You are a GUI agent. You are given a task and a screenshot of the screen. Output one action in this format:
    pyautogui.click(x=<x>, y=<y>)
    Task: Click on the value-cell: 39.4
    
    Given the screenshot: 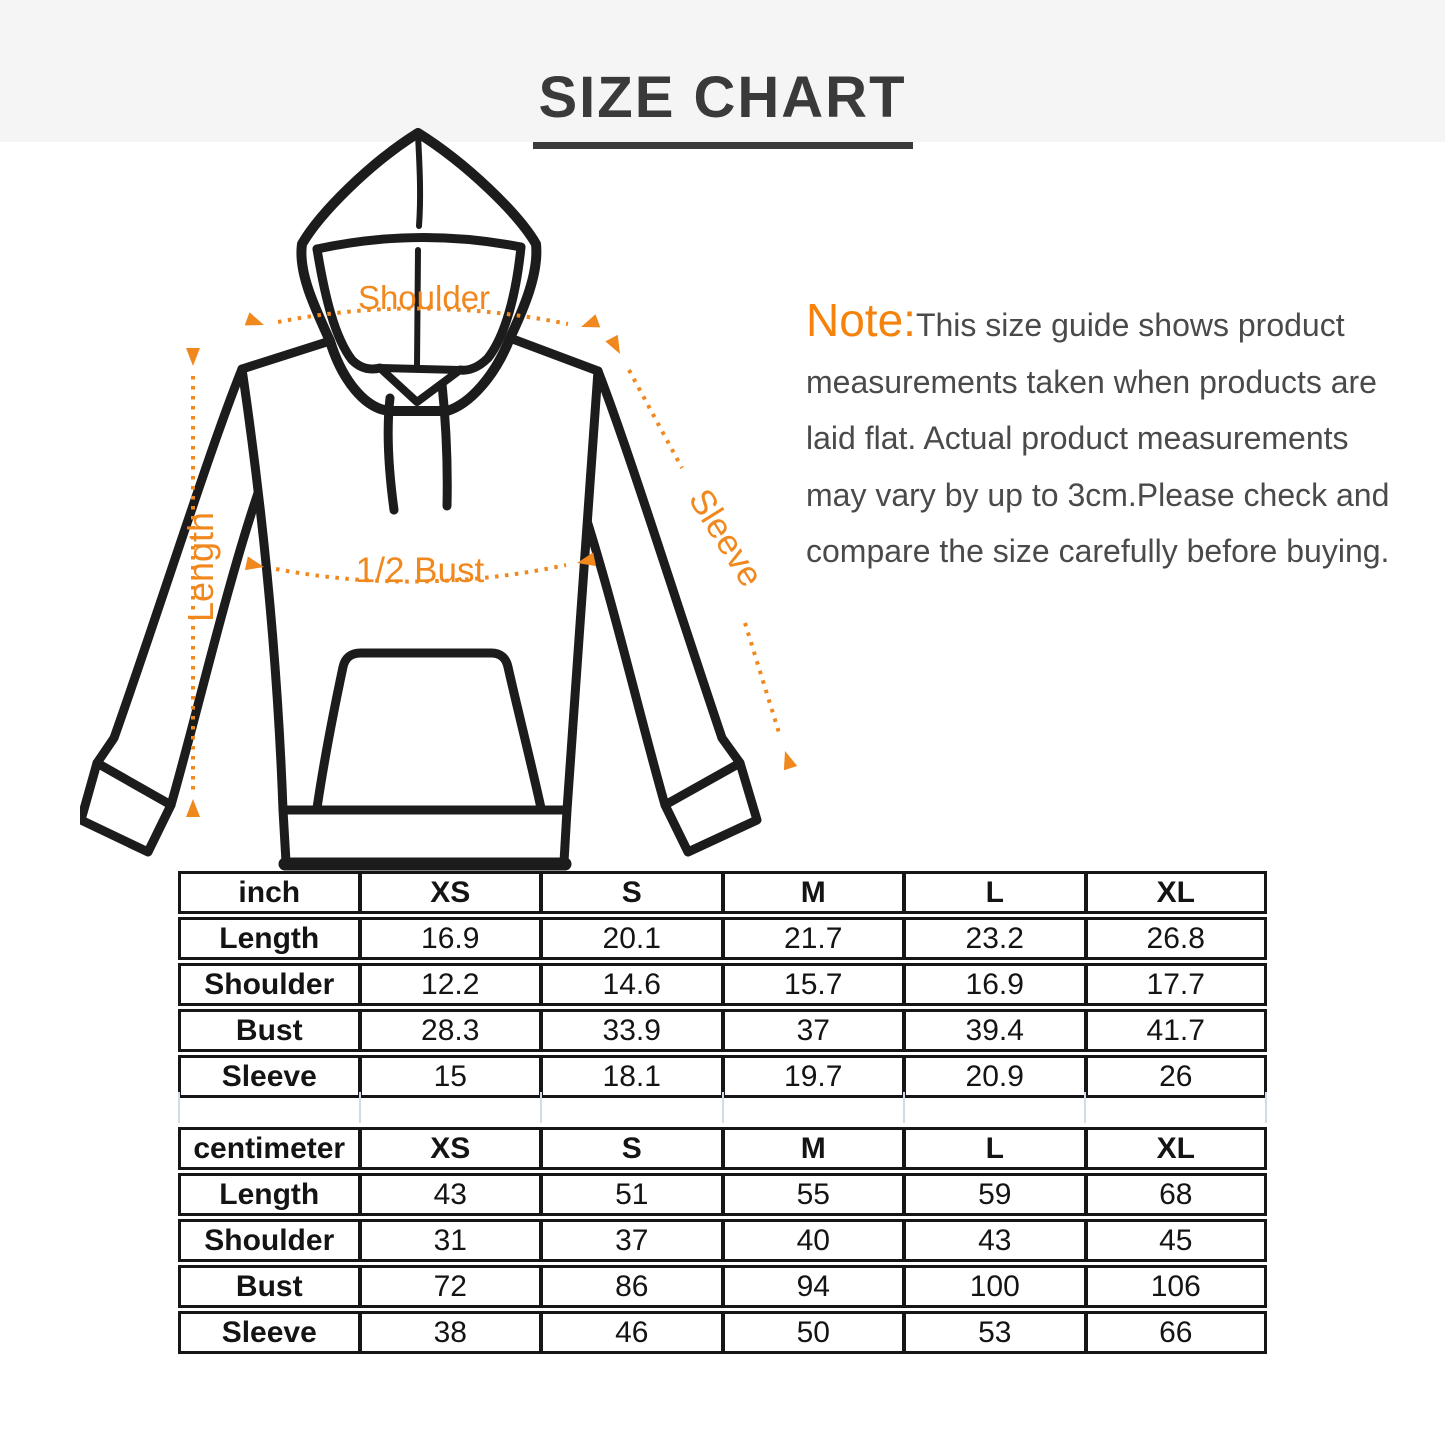 What is the action you would take?
    pyautogui.click(x=995, y=1030)
    